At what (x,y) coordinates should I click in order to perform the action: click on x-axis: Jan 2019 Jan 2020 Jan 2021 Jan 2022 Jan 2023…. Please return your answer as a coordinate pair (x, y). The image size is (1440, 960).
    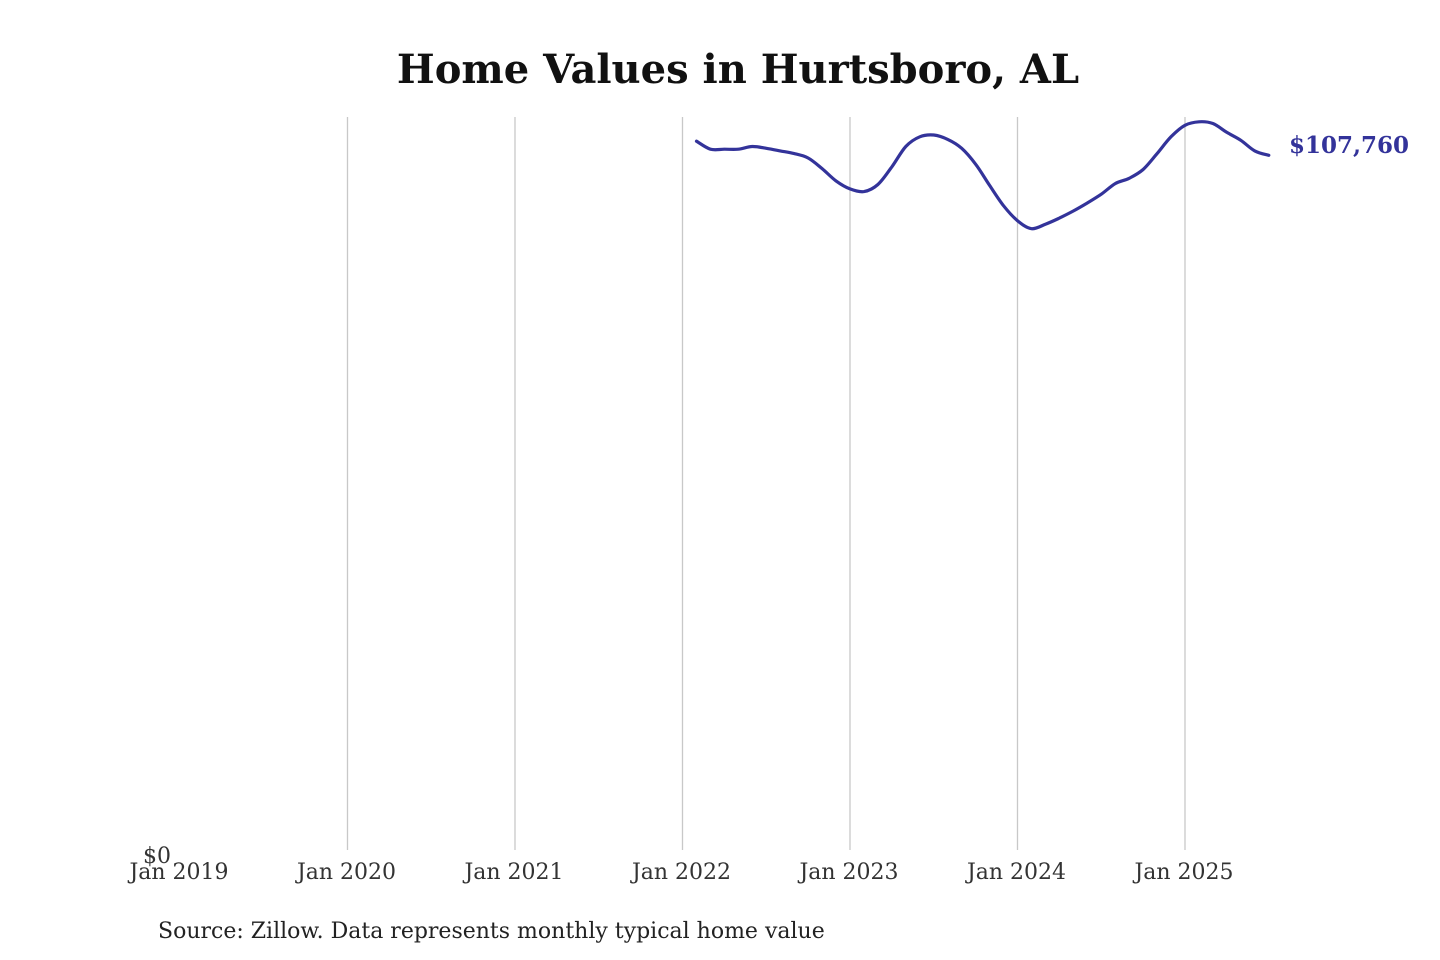
    Looking at the image, I should click on (680, 872).